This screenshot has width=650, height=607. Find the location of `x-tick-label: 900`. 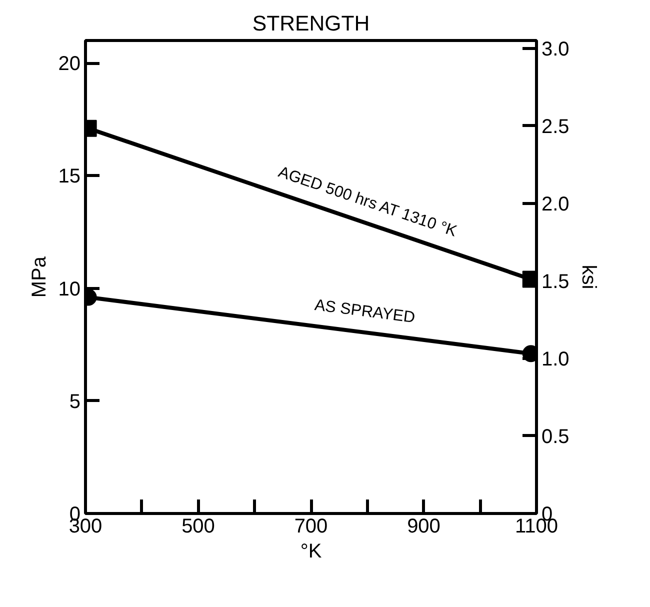

x-tick-label: 900 is located at coordinates (423, 527).